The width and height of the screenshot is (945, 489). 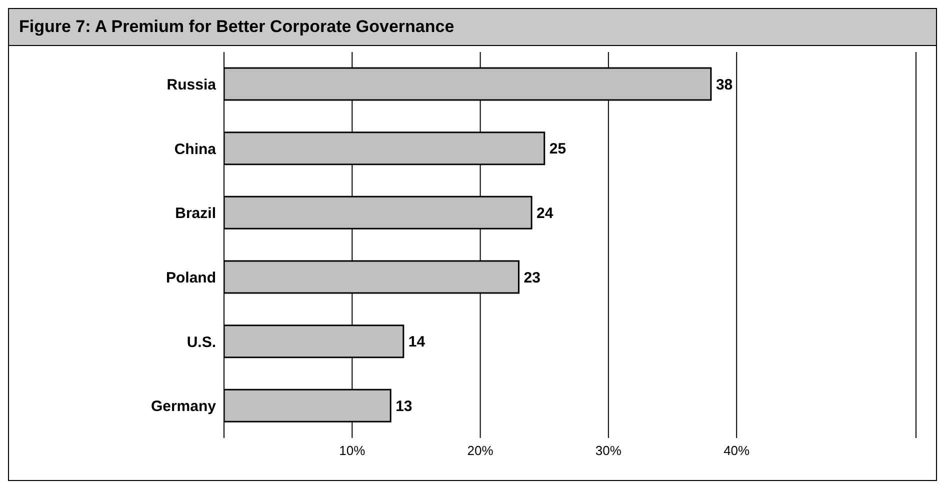 I want to click on data-label: 38, so click(x=724, y=85).